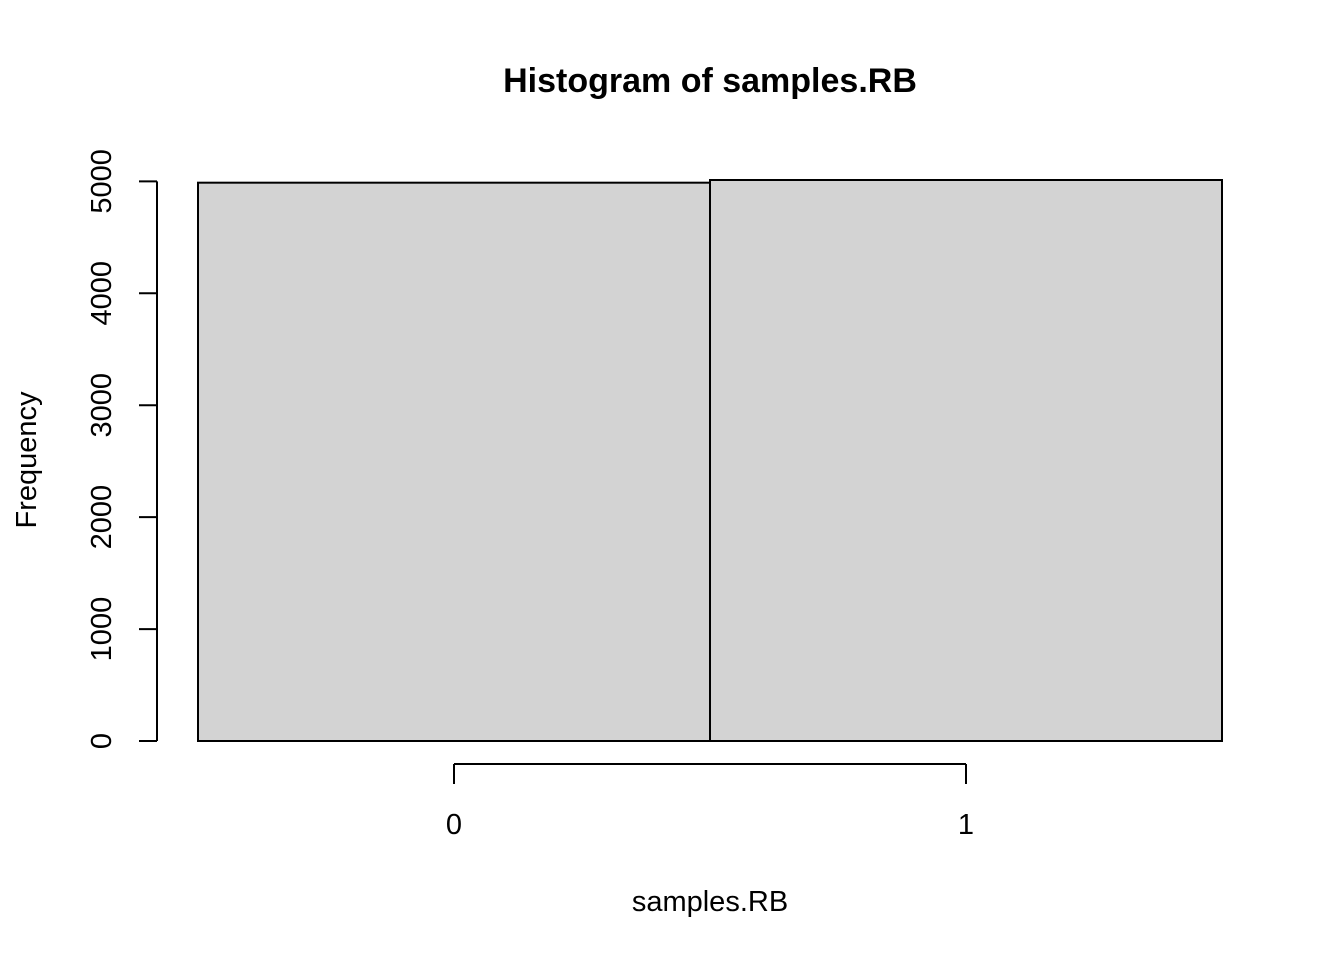 Image resolution: width=1344 pixels, height=960 pixels. Describe the element at coordinates (966, 825) in the screenshot. I see `x-tick-label-1: 1` at that location.